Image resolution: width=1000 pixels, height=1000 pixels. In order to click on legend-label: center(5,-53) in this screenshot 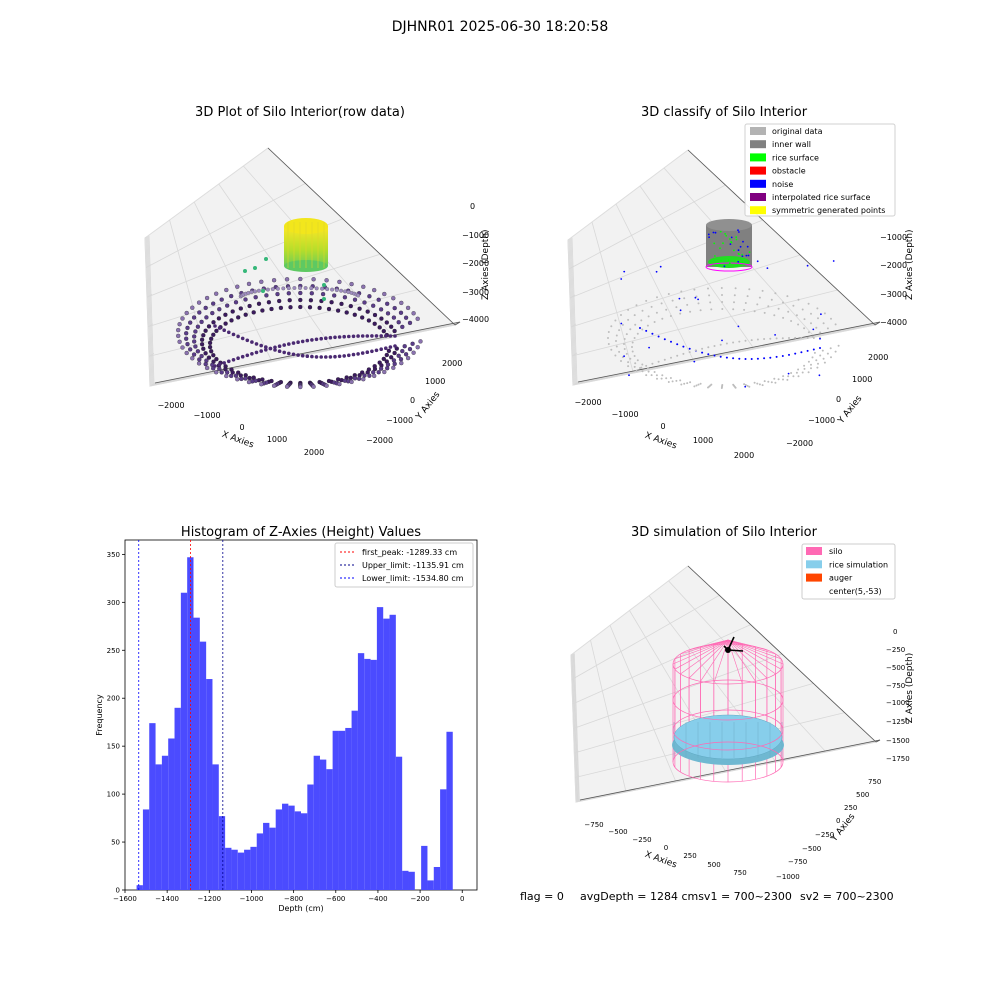, I will do `click(855, 591)`.